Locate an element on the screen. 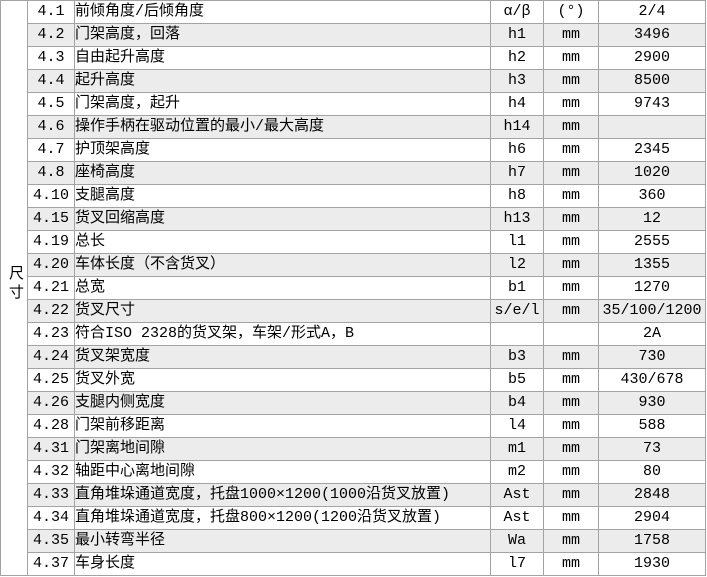 The image size is (707, 577). table-row: 4.7 护顶架高度 h6 mm 2345 is located at coordinates (353, 150).